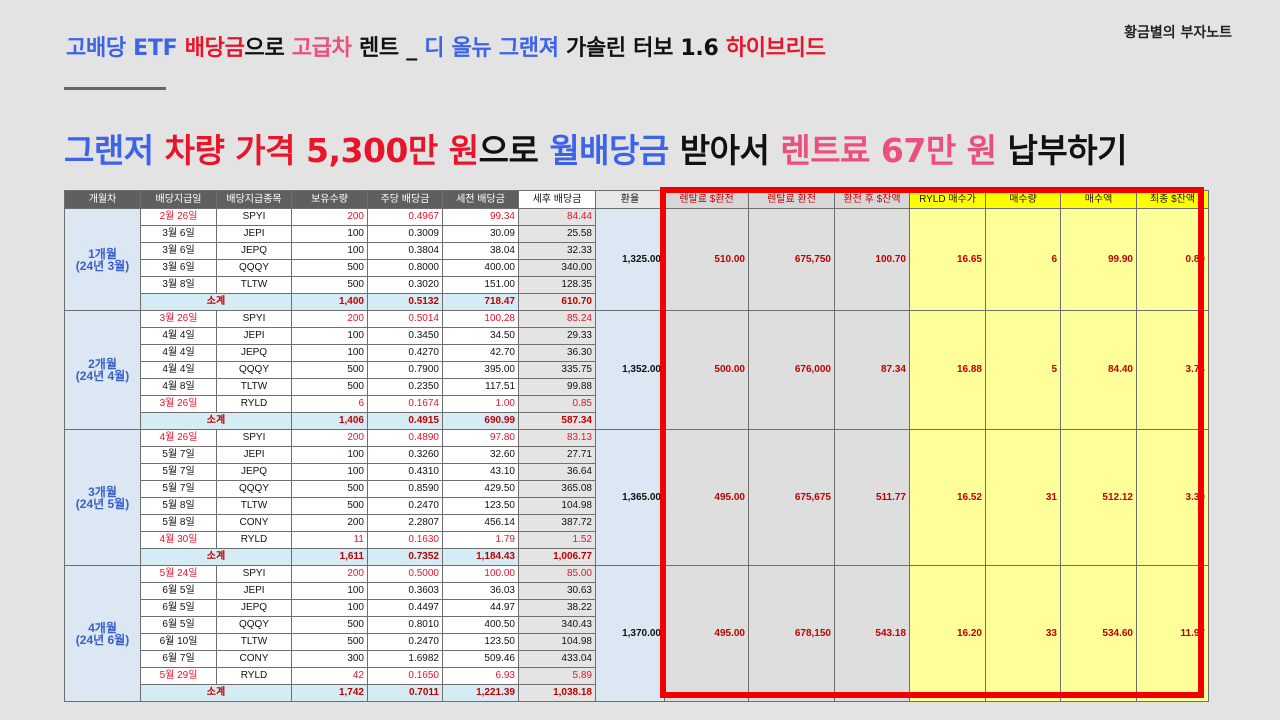  What do you see at coordinates (178, 506) in the screenshot?
I see `pay-date-cell: 5월 8일` at bounding box center [178, 506].